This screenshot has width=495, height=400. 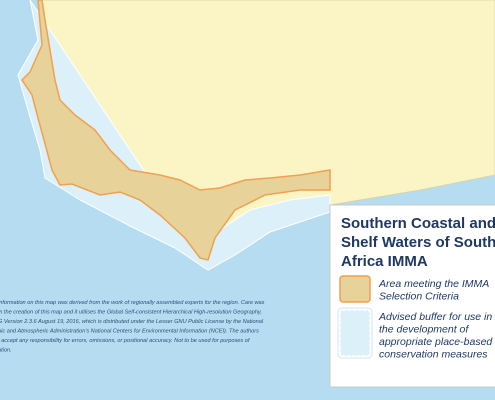 I want to click on legend-swatch-imma, so click(x=355, y=289).